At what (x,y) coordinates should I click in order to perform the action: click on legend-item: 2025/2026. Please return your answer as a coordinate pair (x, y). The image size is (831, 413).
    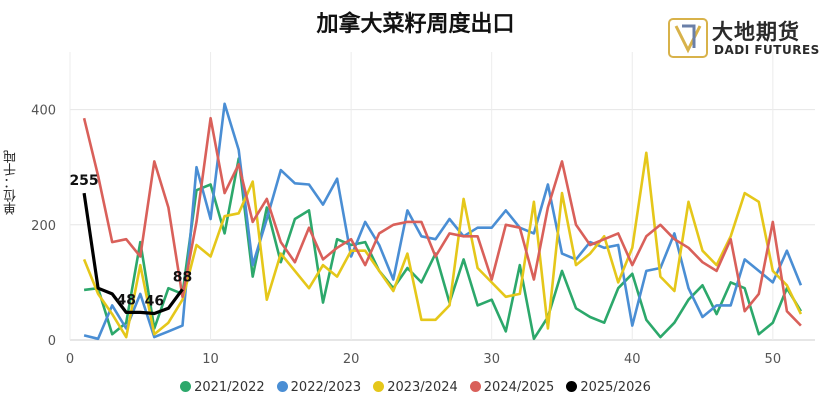
    Looking at the image, I should click on (608, 387).